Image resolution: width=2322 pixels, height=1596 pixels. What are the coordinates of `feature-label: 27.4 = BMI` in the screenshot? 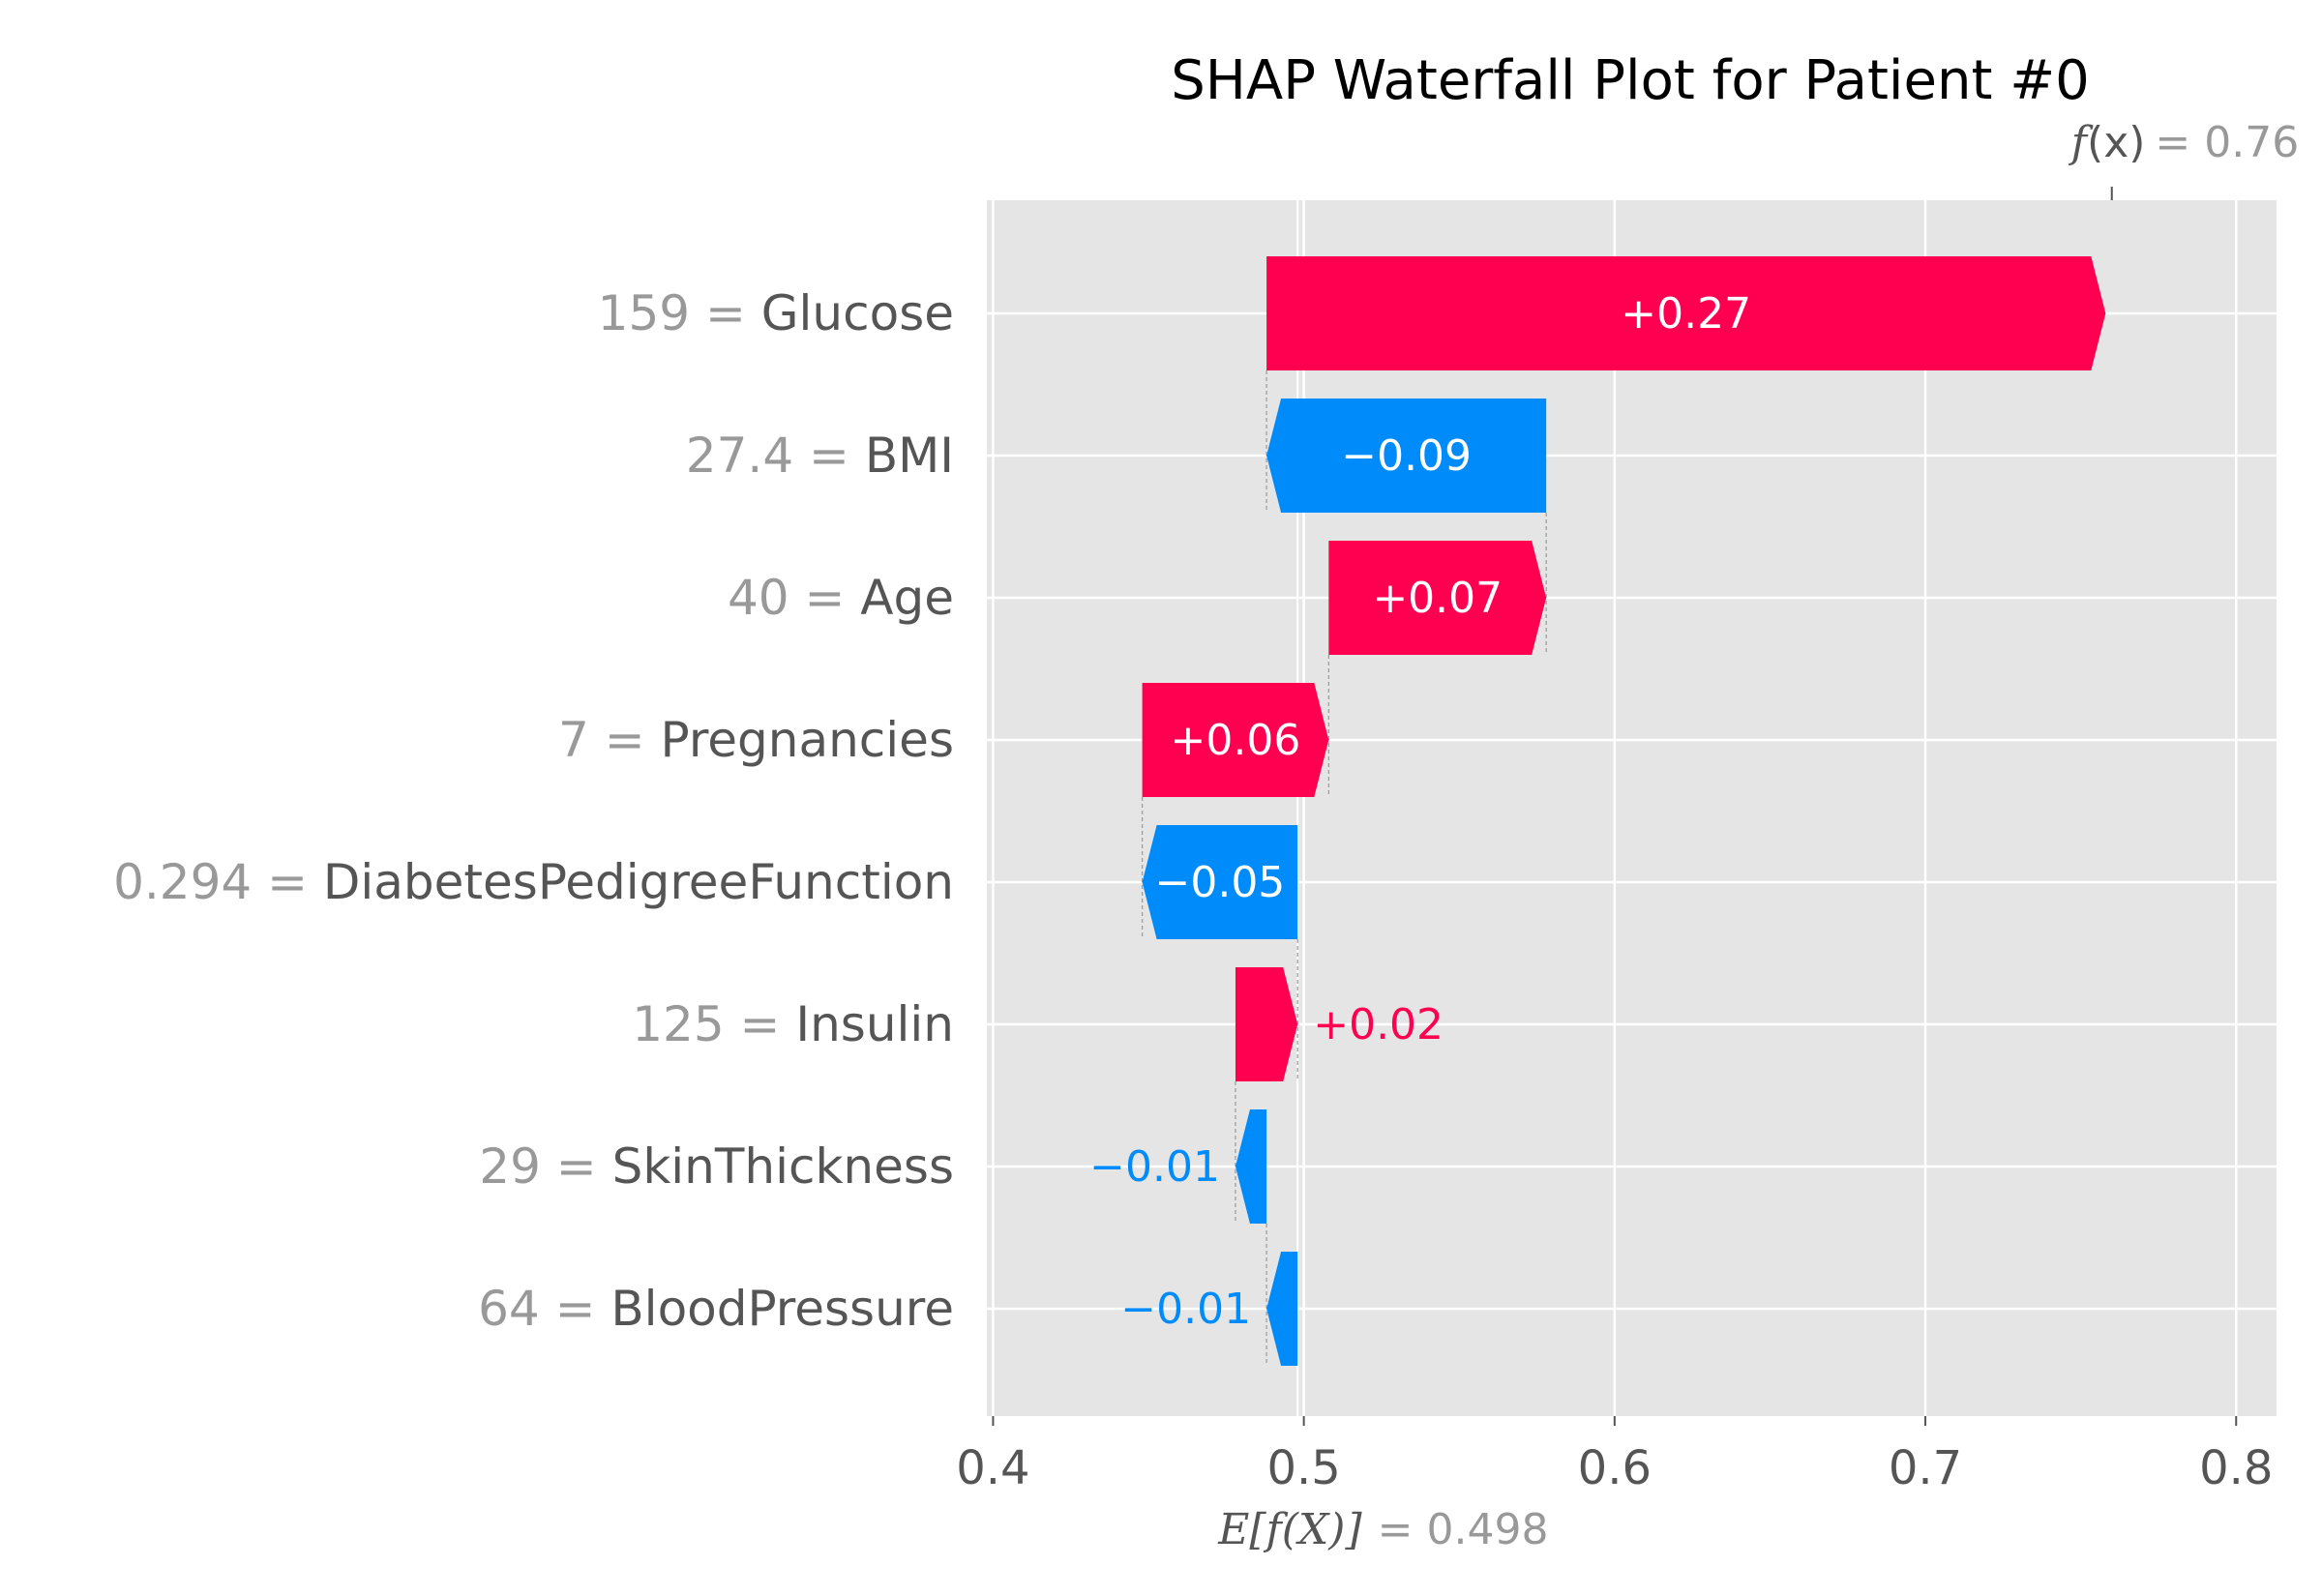 It's located at (820, 456).